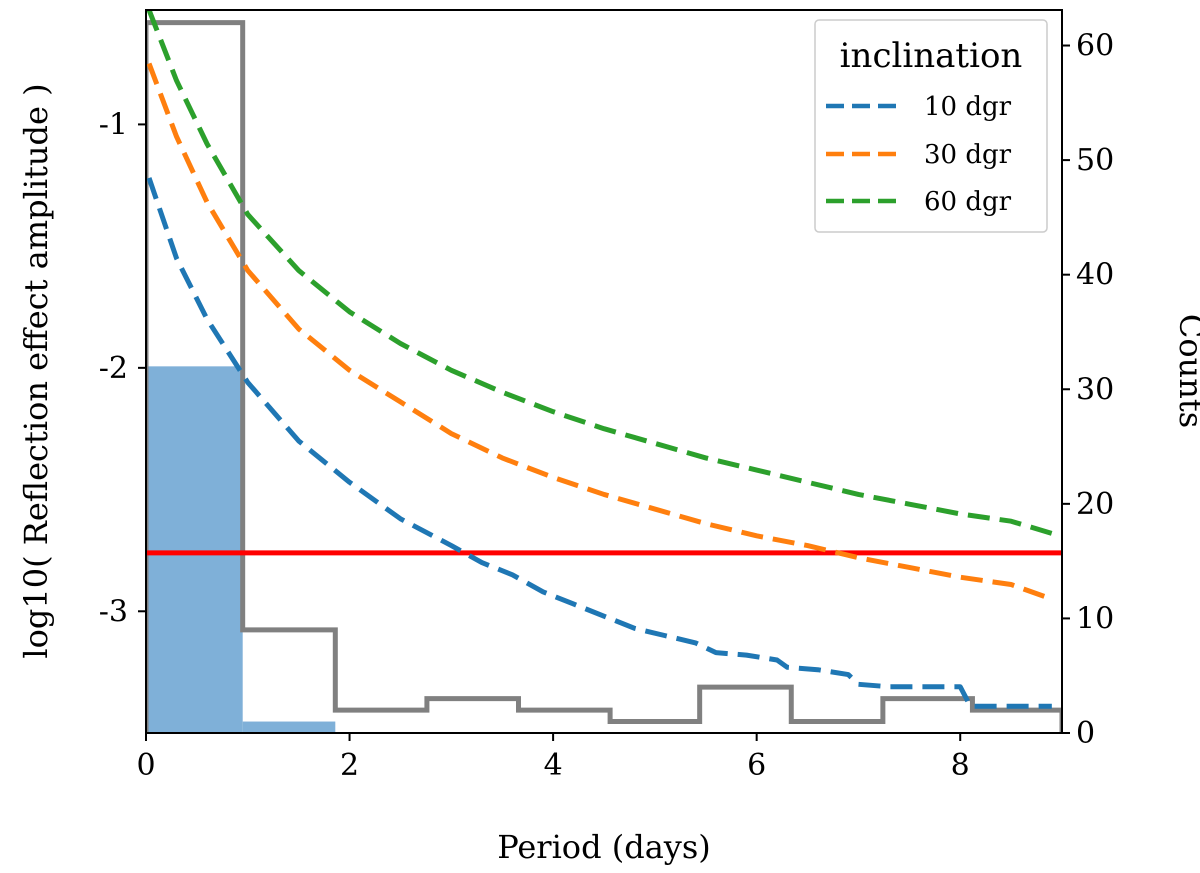 This screenshot has width=1200, height=873. Describe the element at coordinates (756, 765) in the screenshot. I see `x-tick-label: 6` at that location.